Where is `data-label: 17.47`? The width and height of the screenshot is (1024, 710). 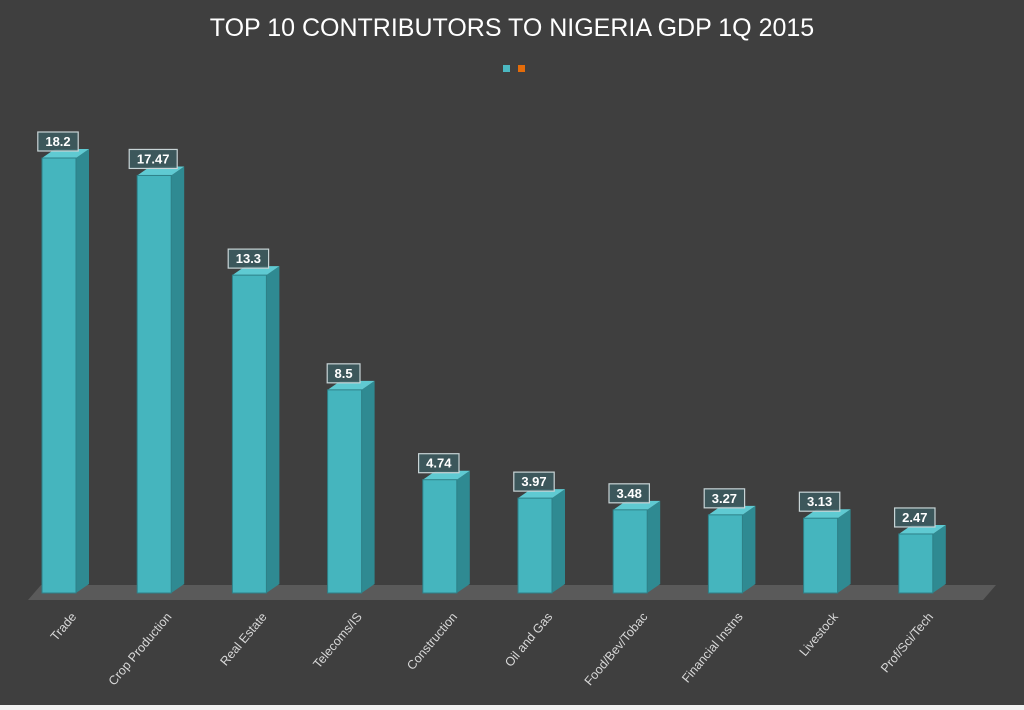
data-label: 17.47 is located at coordinates (153, 158).